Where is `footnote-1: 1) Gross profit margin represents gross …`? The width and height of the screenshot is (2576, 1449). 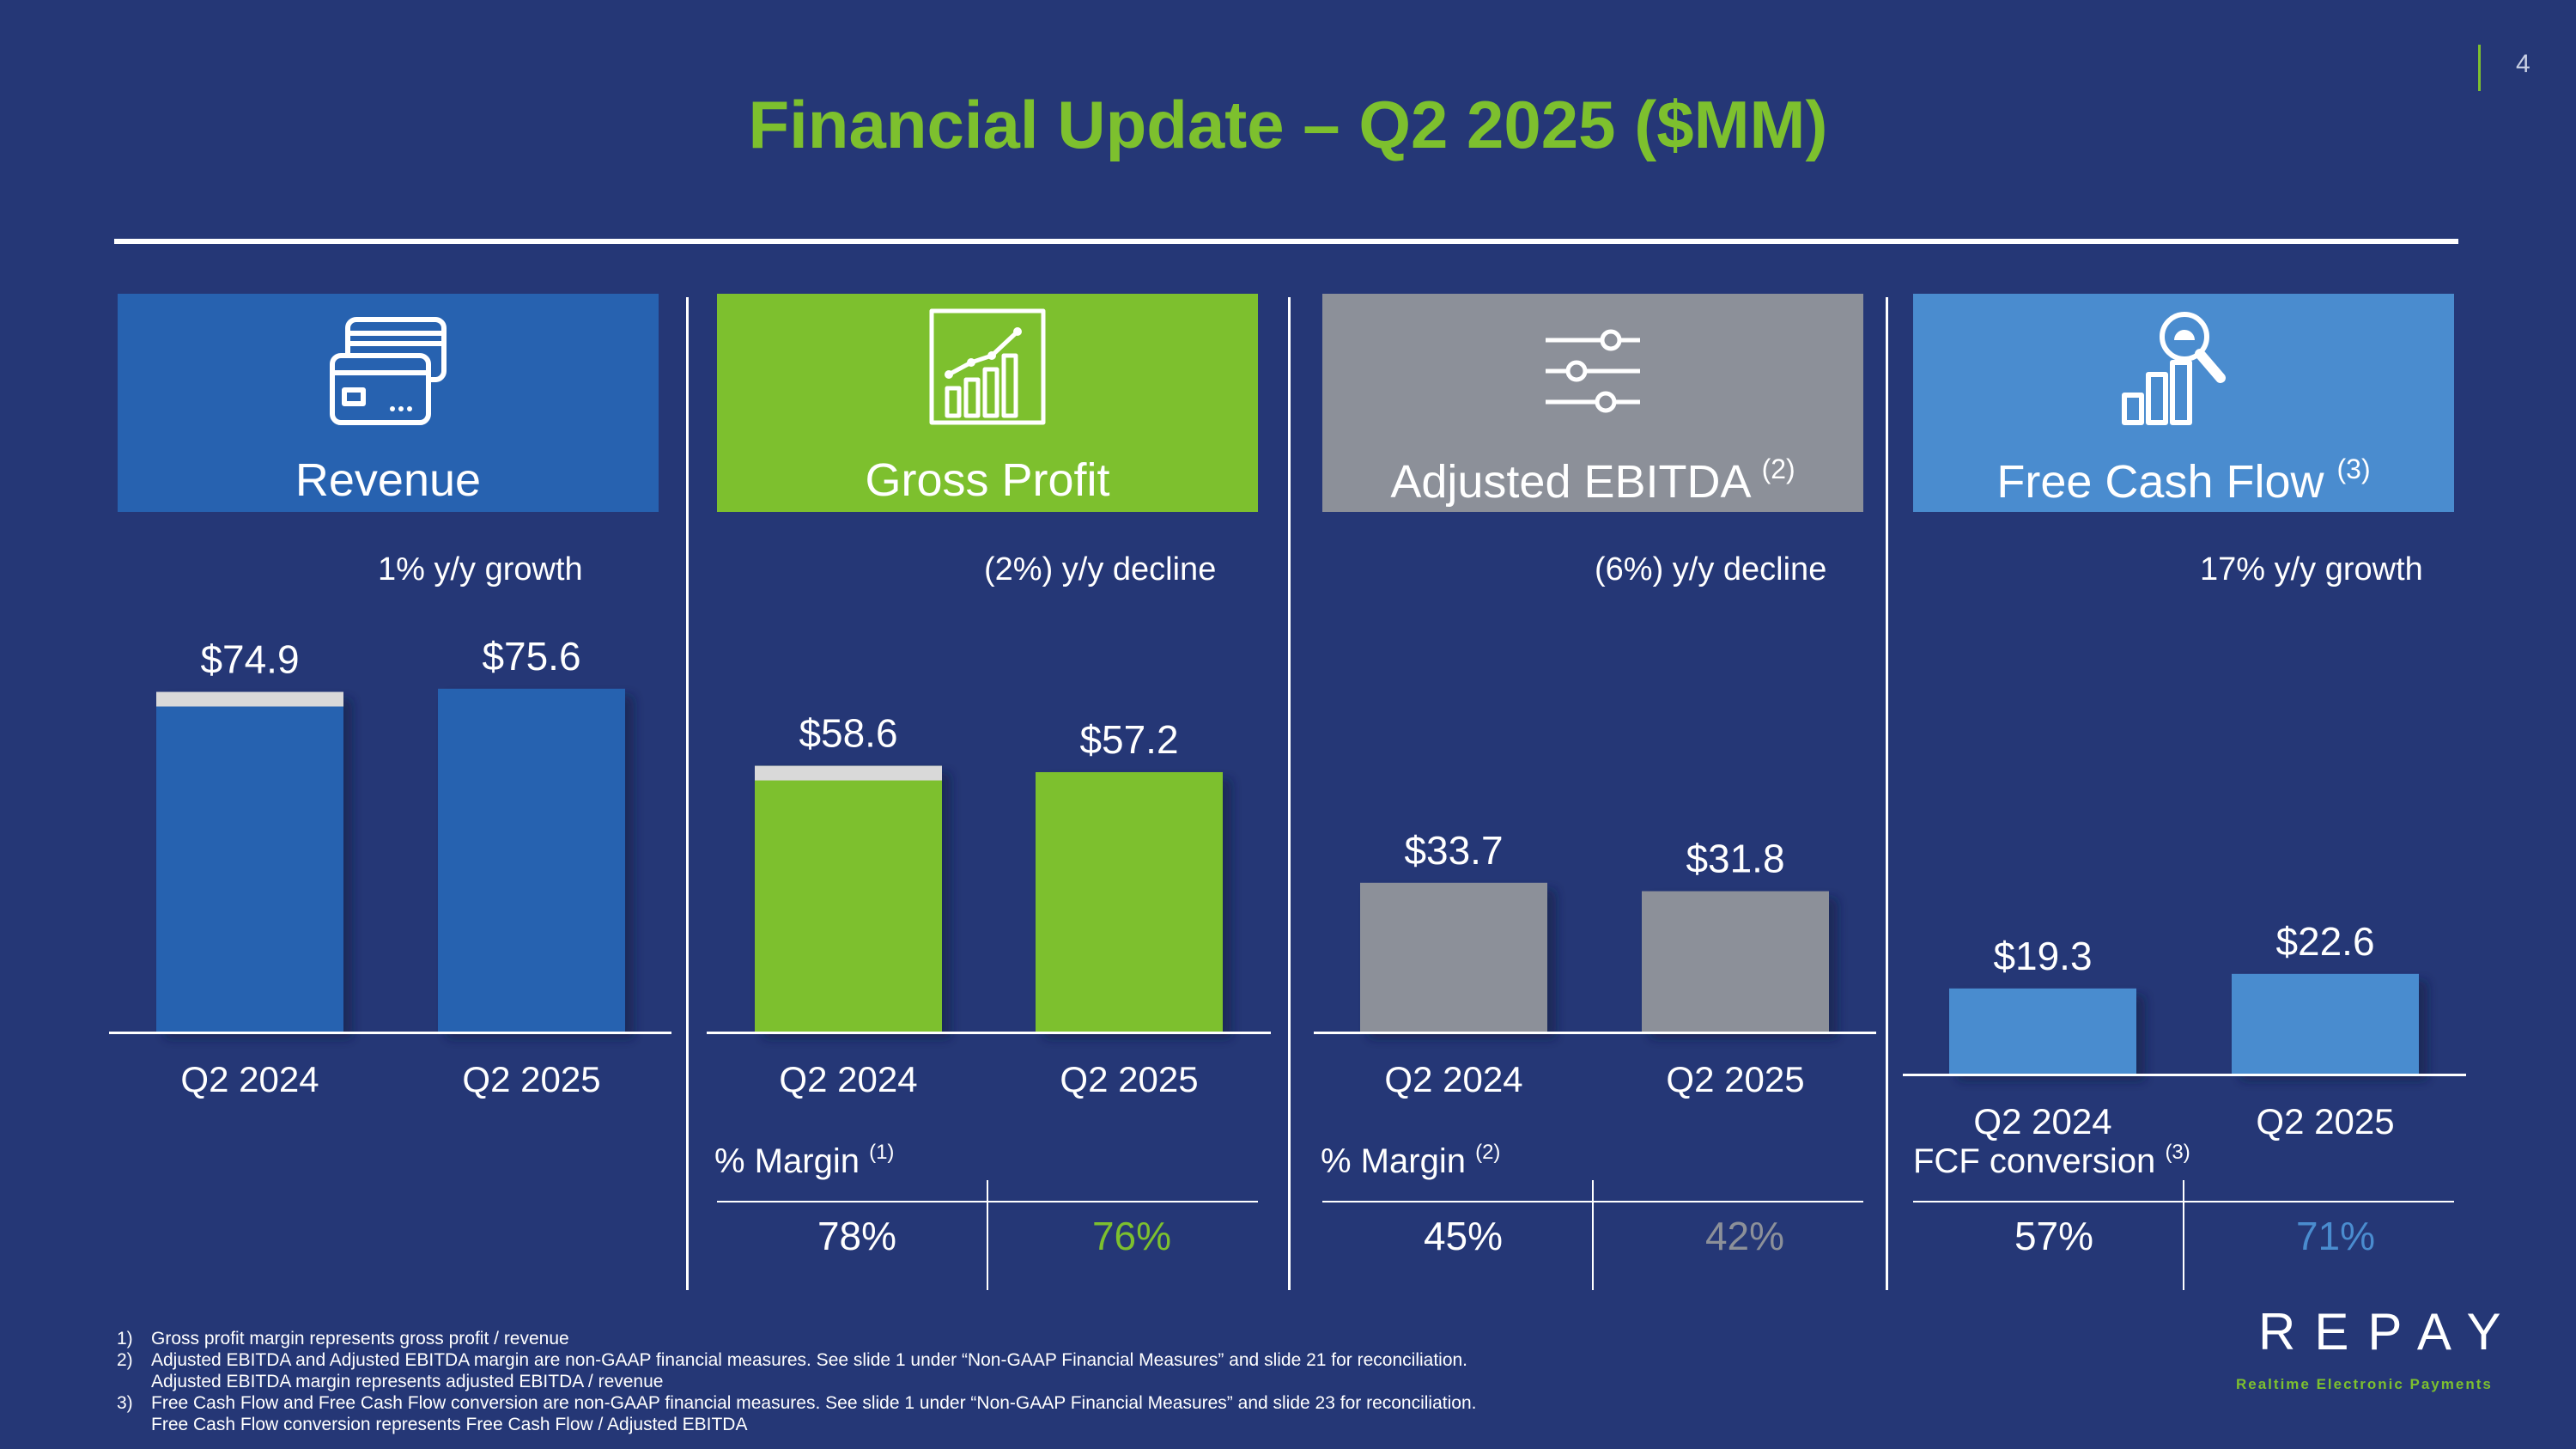
footnote-1: 1) Gross profit margin represents gross … is located at coordinates (343, 1339).